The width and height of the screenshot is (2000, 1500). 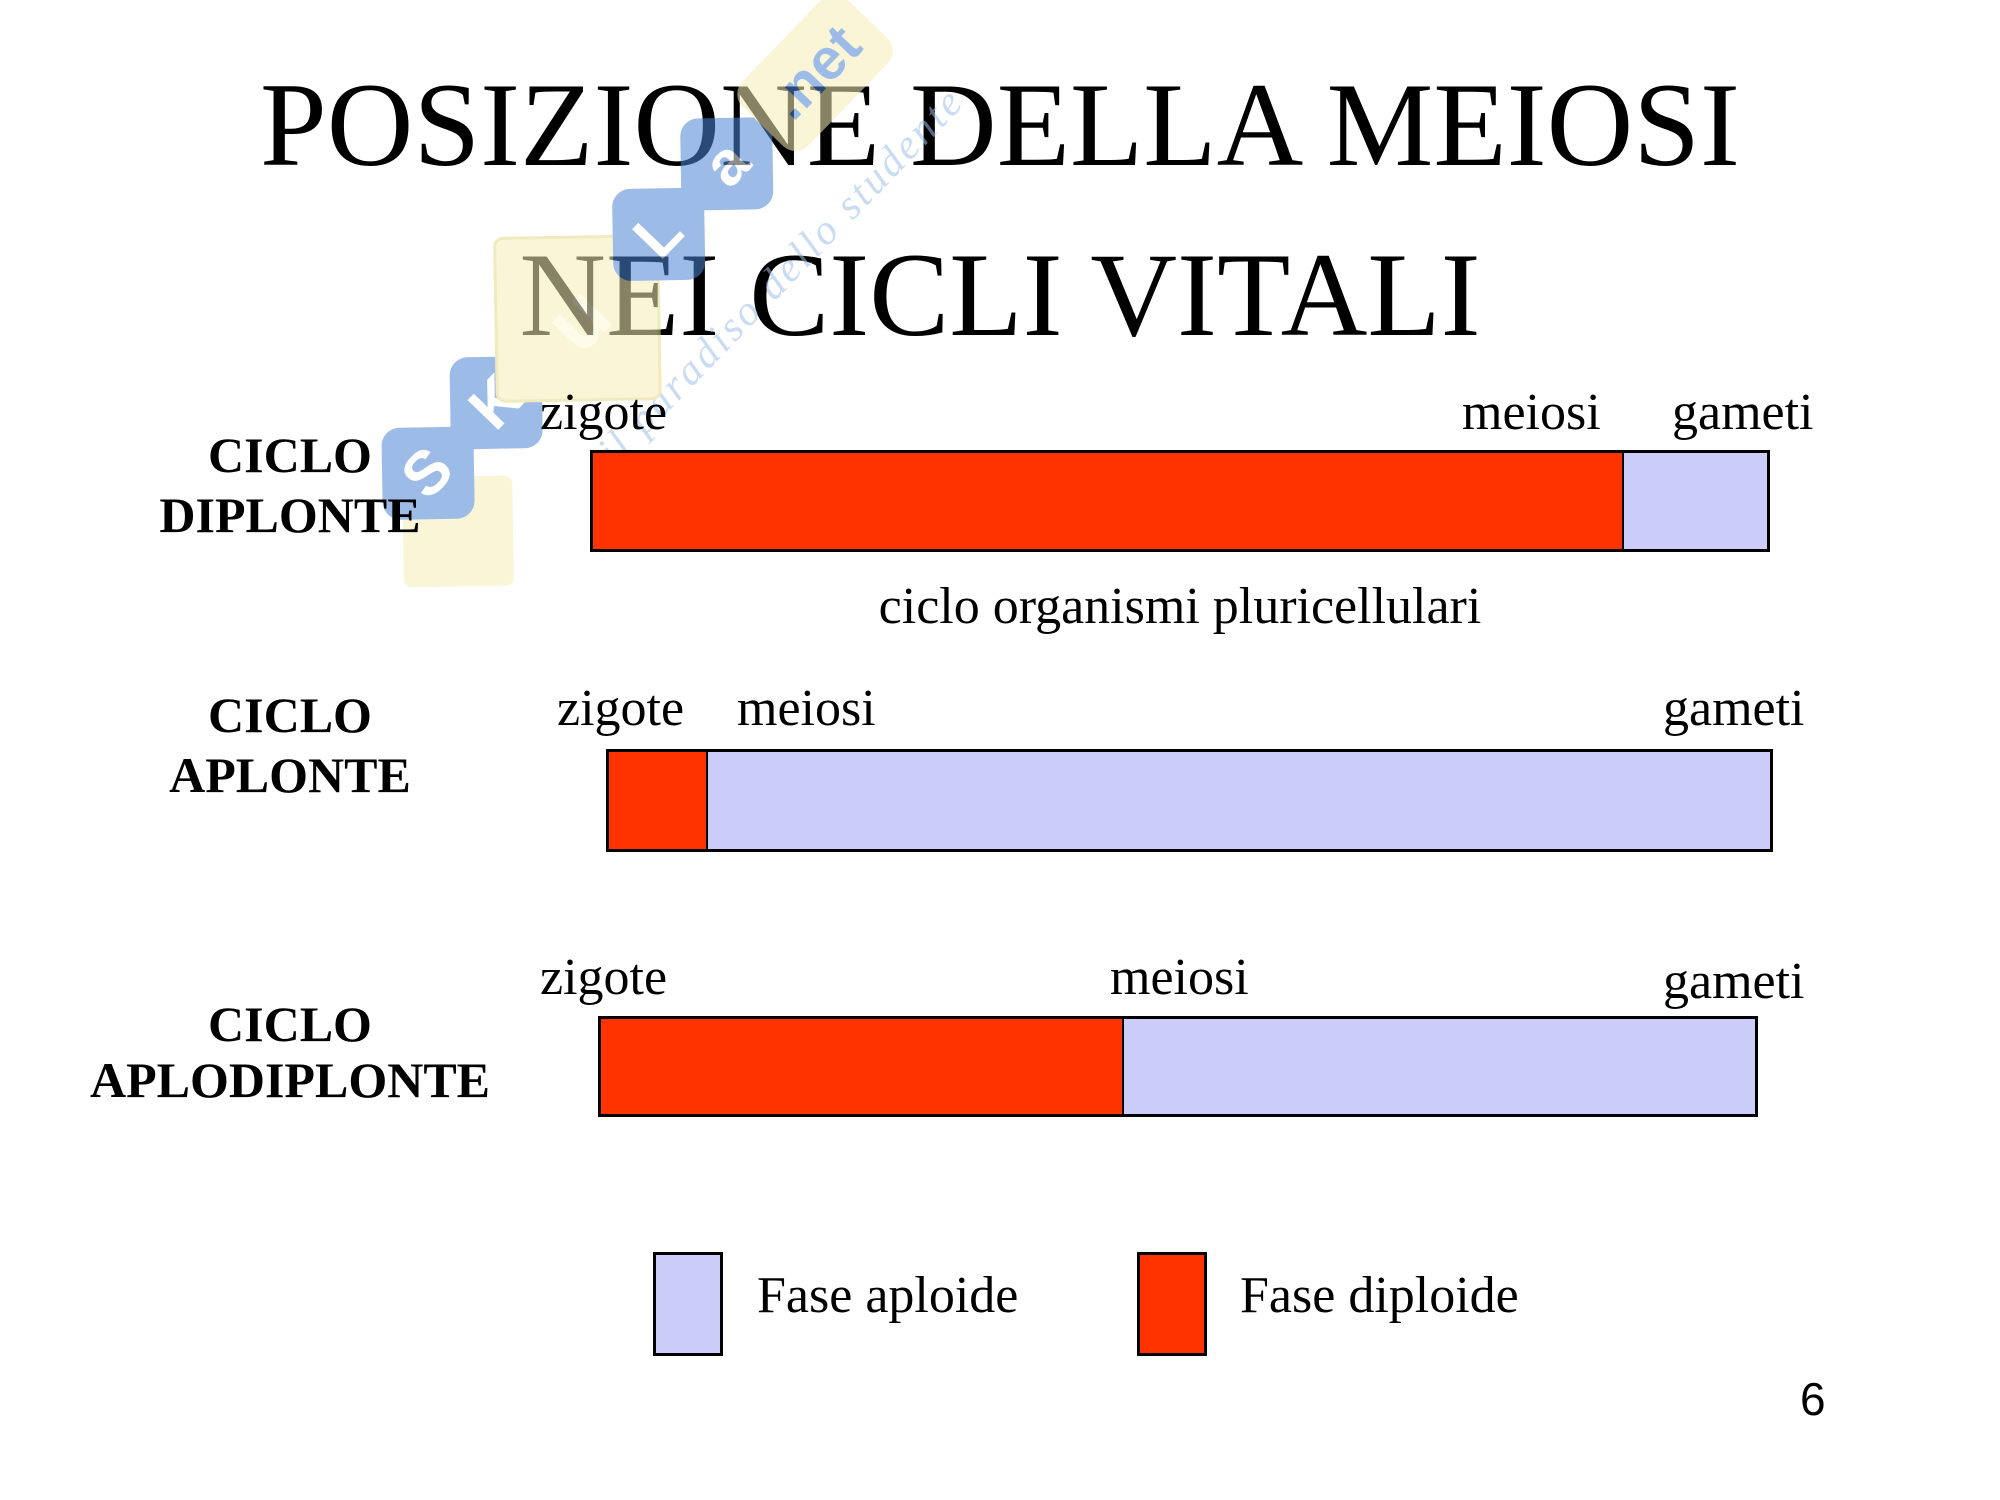 I want to click on slide-title-line1: POSIZIONE DELLA MEIOSI, so click(x=1000, y=124).